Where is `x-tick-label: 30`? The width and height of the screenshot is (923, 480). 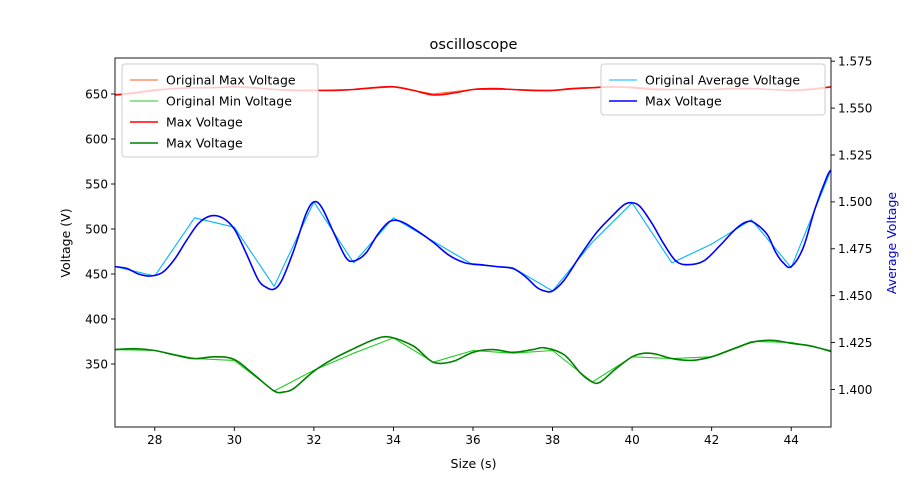 x-tick-label: 30 is located at coordinates (234, 440).